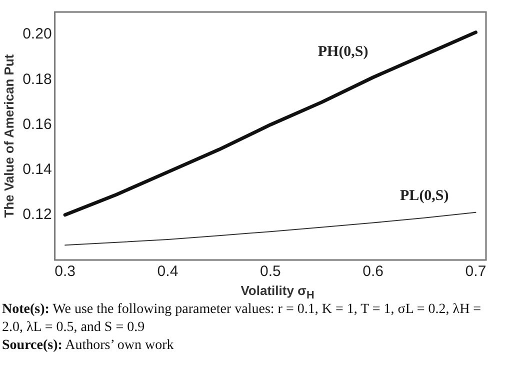 Image resolution: width=520 pixels, height=375 pixels. Describe the element at coordinates (37, 34) in the screenshot. I see `y-tick-label: 0.20` at that location.